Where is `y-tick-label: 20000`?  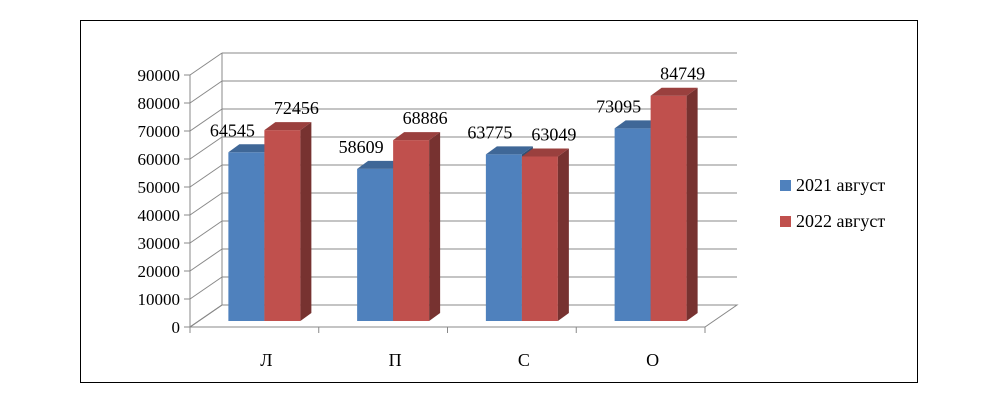 y-tick-label: 20000 is located at coordinates (159, 271).